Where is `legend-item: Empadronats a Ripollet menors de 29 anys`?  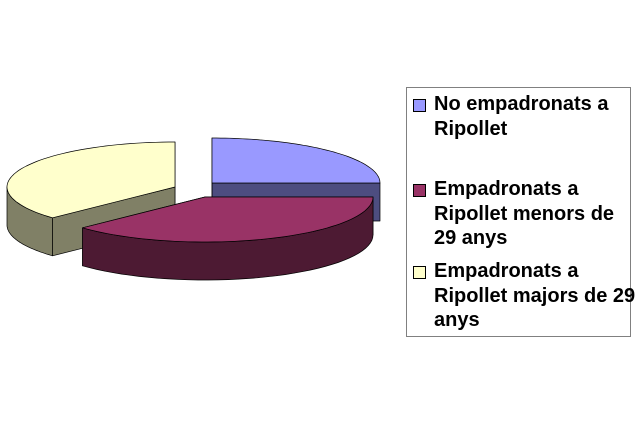 legend-item: Empadronats a Ripollet menors de 29 anys is located at coordinates (526, 214).